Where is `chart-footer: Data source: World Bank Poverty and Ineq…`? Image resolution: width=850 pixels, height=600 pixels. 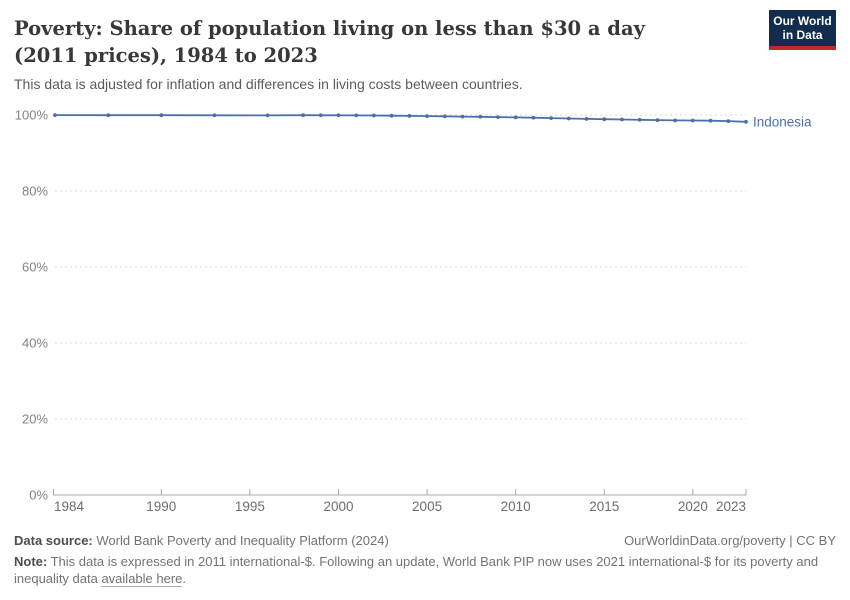
chart-footer: Data source: World Bank Poverty and Ineq… is located at coordinates (425, 559).